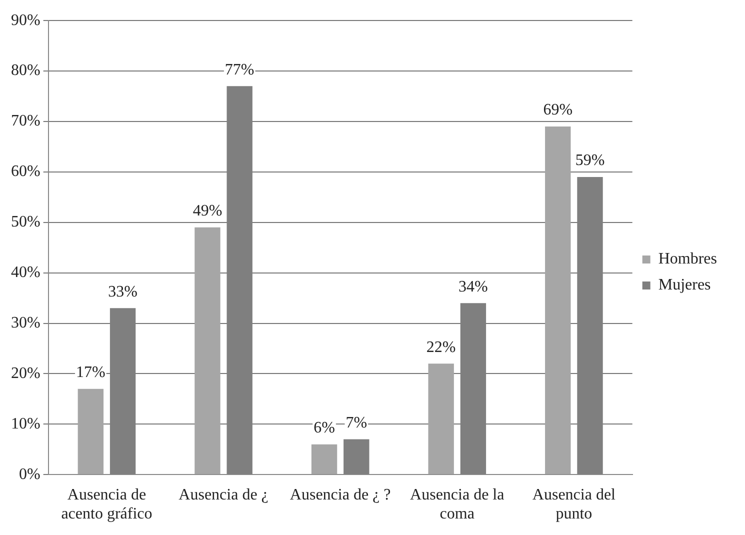  I want to click on y-tick-label: 0%, so click(29, 474).